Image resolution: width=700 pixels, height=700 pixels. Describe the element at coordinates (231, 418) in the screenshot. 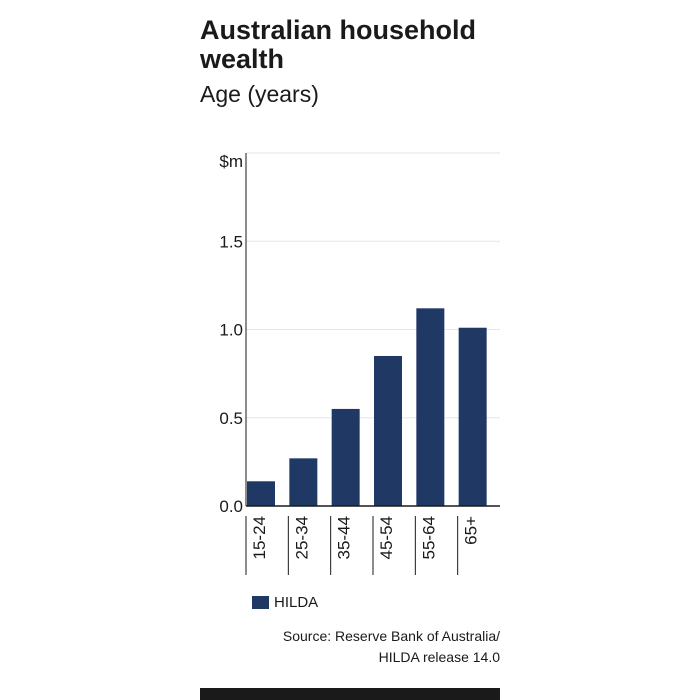

I see `y-tick-label-1: 0.5` at that location.